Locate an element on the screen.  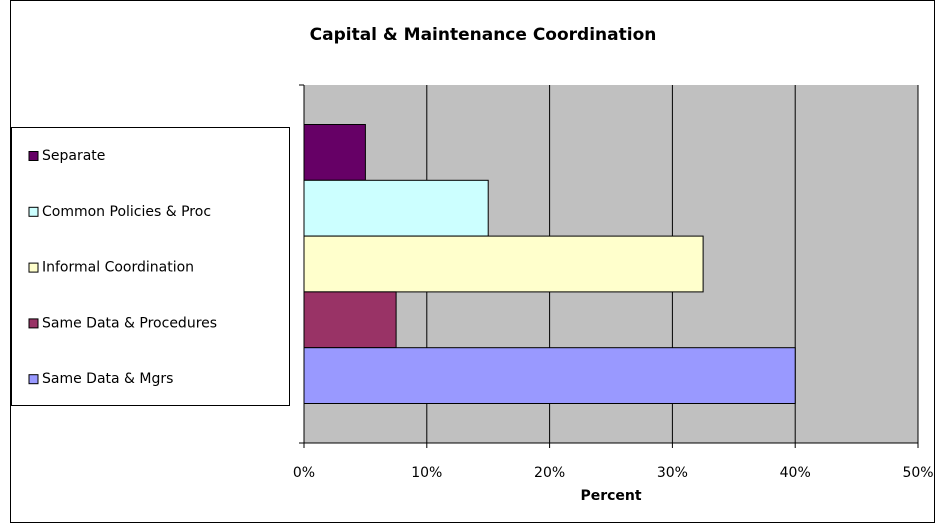
legend-label: Common Policies & Proc is located at coordinates (126, 212).